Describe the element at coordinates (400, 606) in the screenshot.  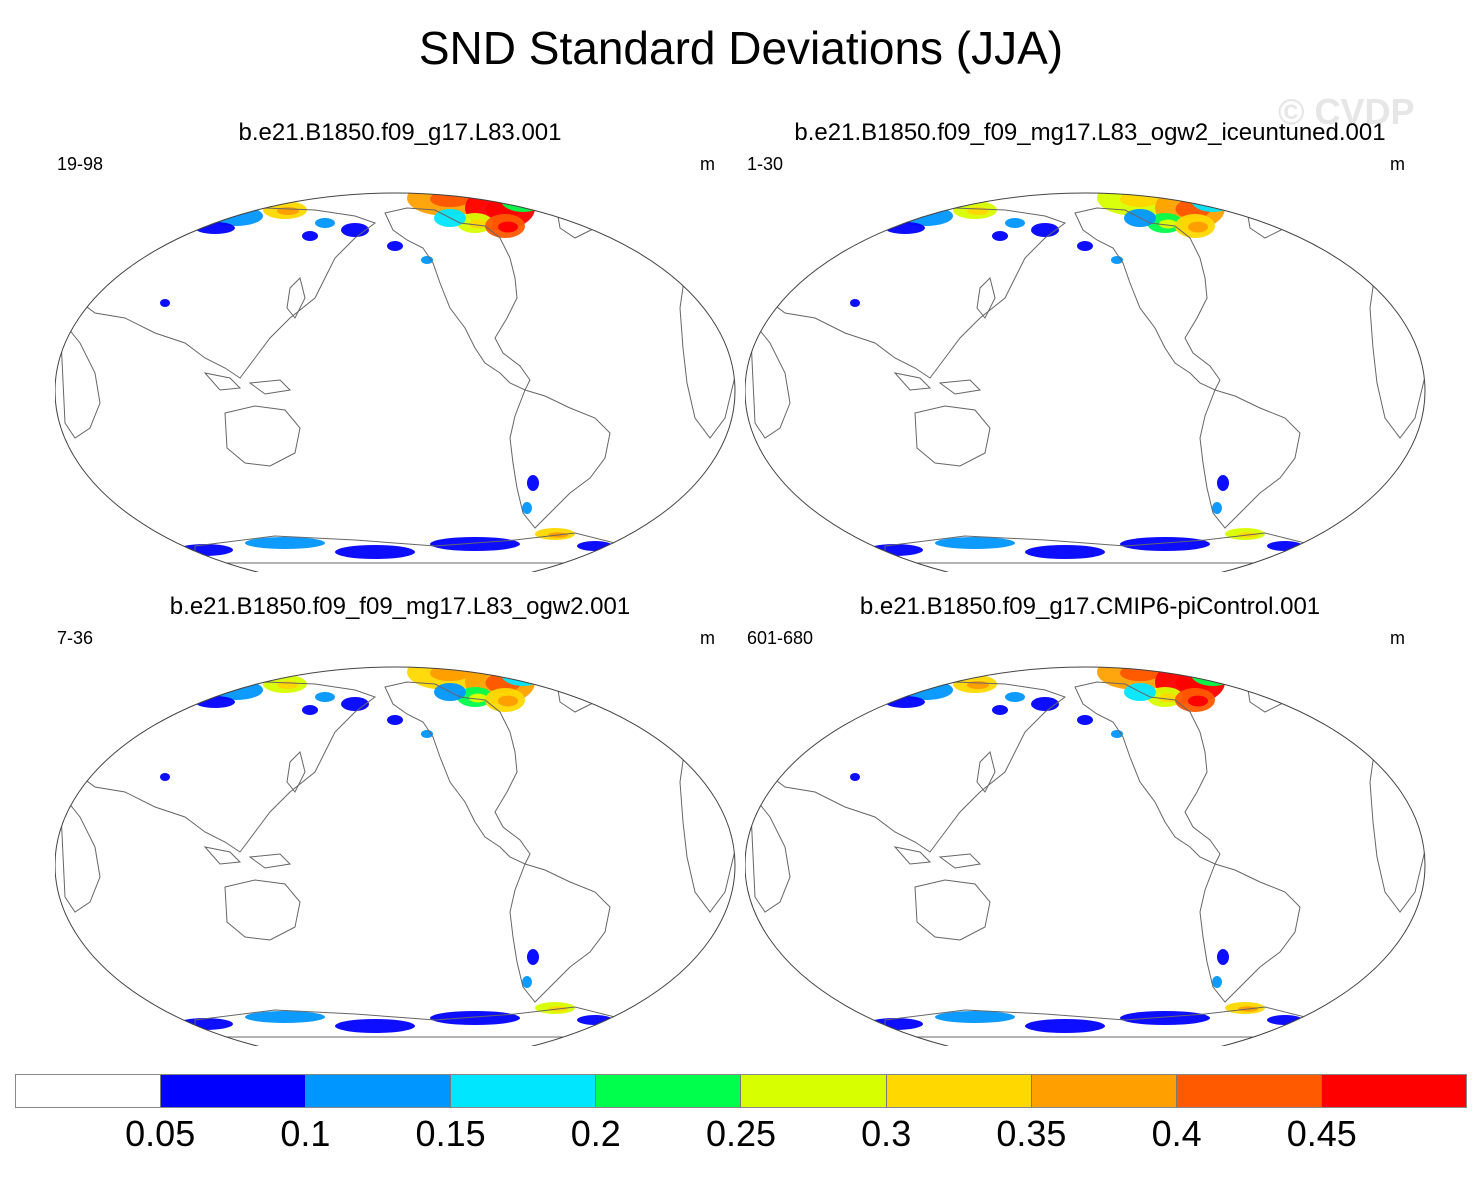
I see `panel-title: b.e21.B1850.f09_f09_mg17.L83_ogw2.001` at that location.